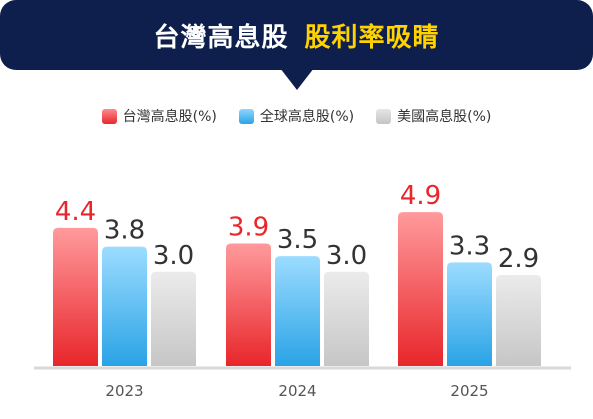  Describe the element at coordinates (518, 259) in the screenshot. I see `data-label-2025-series-2: 2.9` at that location.